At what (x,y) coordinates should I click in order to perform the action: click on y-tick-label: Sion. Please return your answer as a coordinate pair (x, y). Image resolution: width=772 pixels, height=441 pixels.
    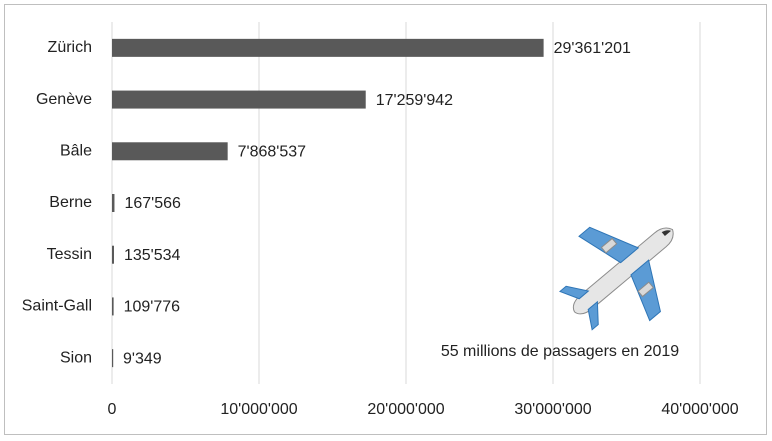
    Looking at the image, I should click on (76, 357).